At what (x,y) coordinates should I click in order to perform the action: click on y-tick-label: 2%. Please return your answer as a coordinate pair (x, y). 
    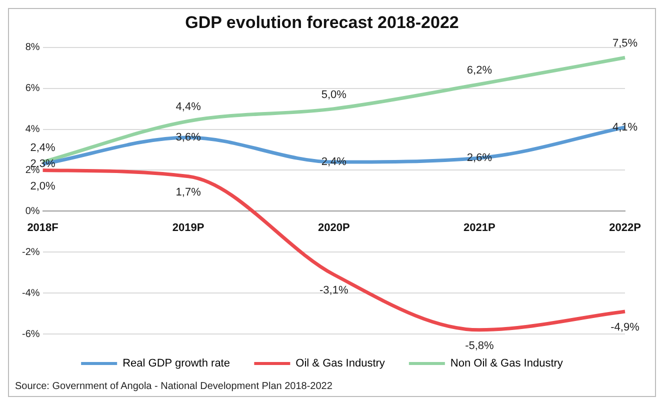
    Looking at the image, I should click on (32, 170).